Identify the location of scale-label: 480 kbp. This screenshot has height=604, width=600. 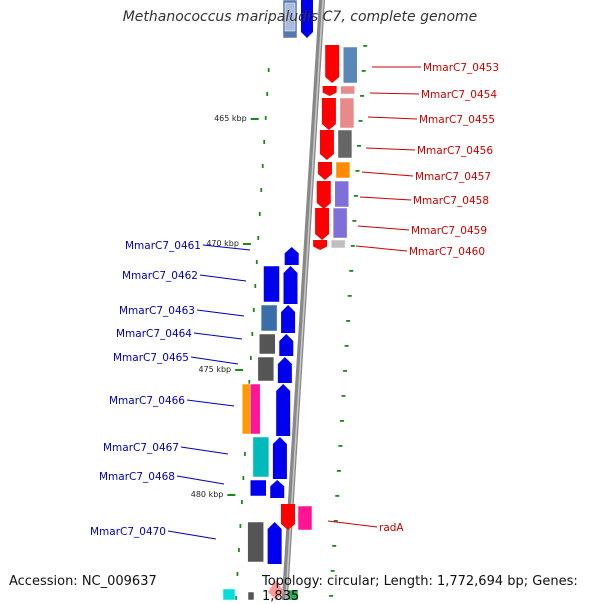
(207, 494).